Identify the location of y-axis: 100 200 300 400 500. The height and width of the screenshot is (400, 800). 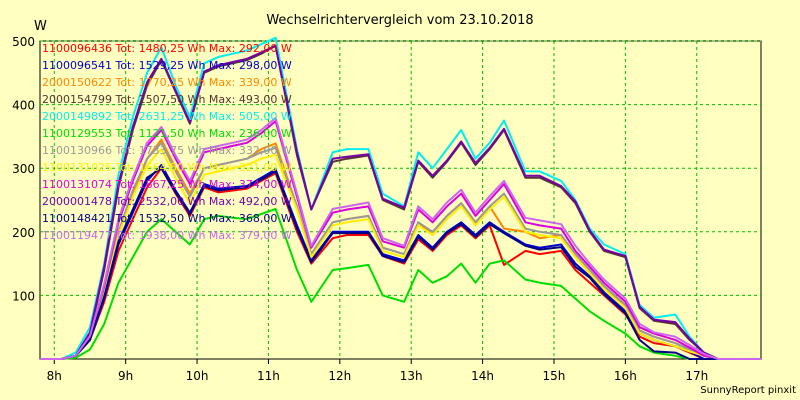
(23, 169).